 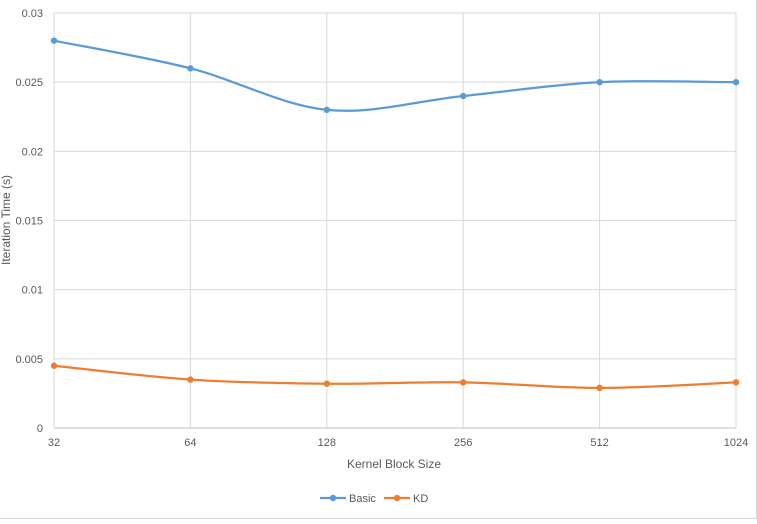 I want to click on x-tick-label: 256, so click(x=463, y=443).